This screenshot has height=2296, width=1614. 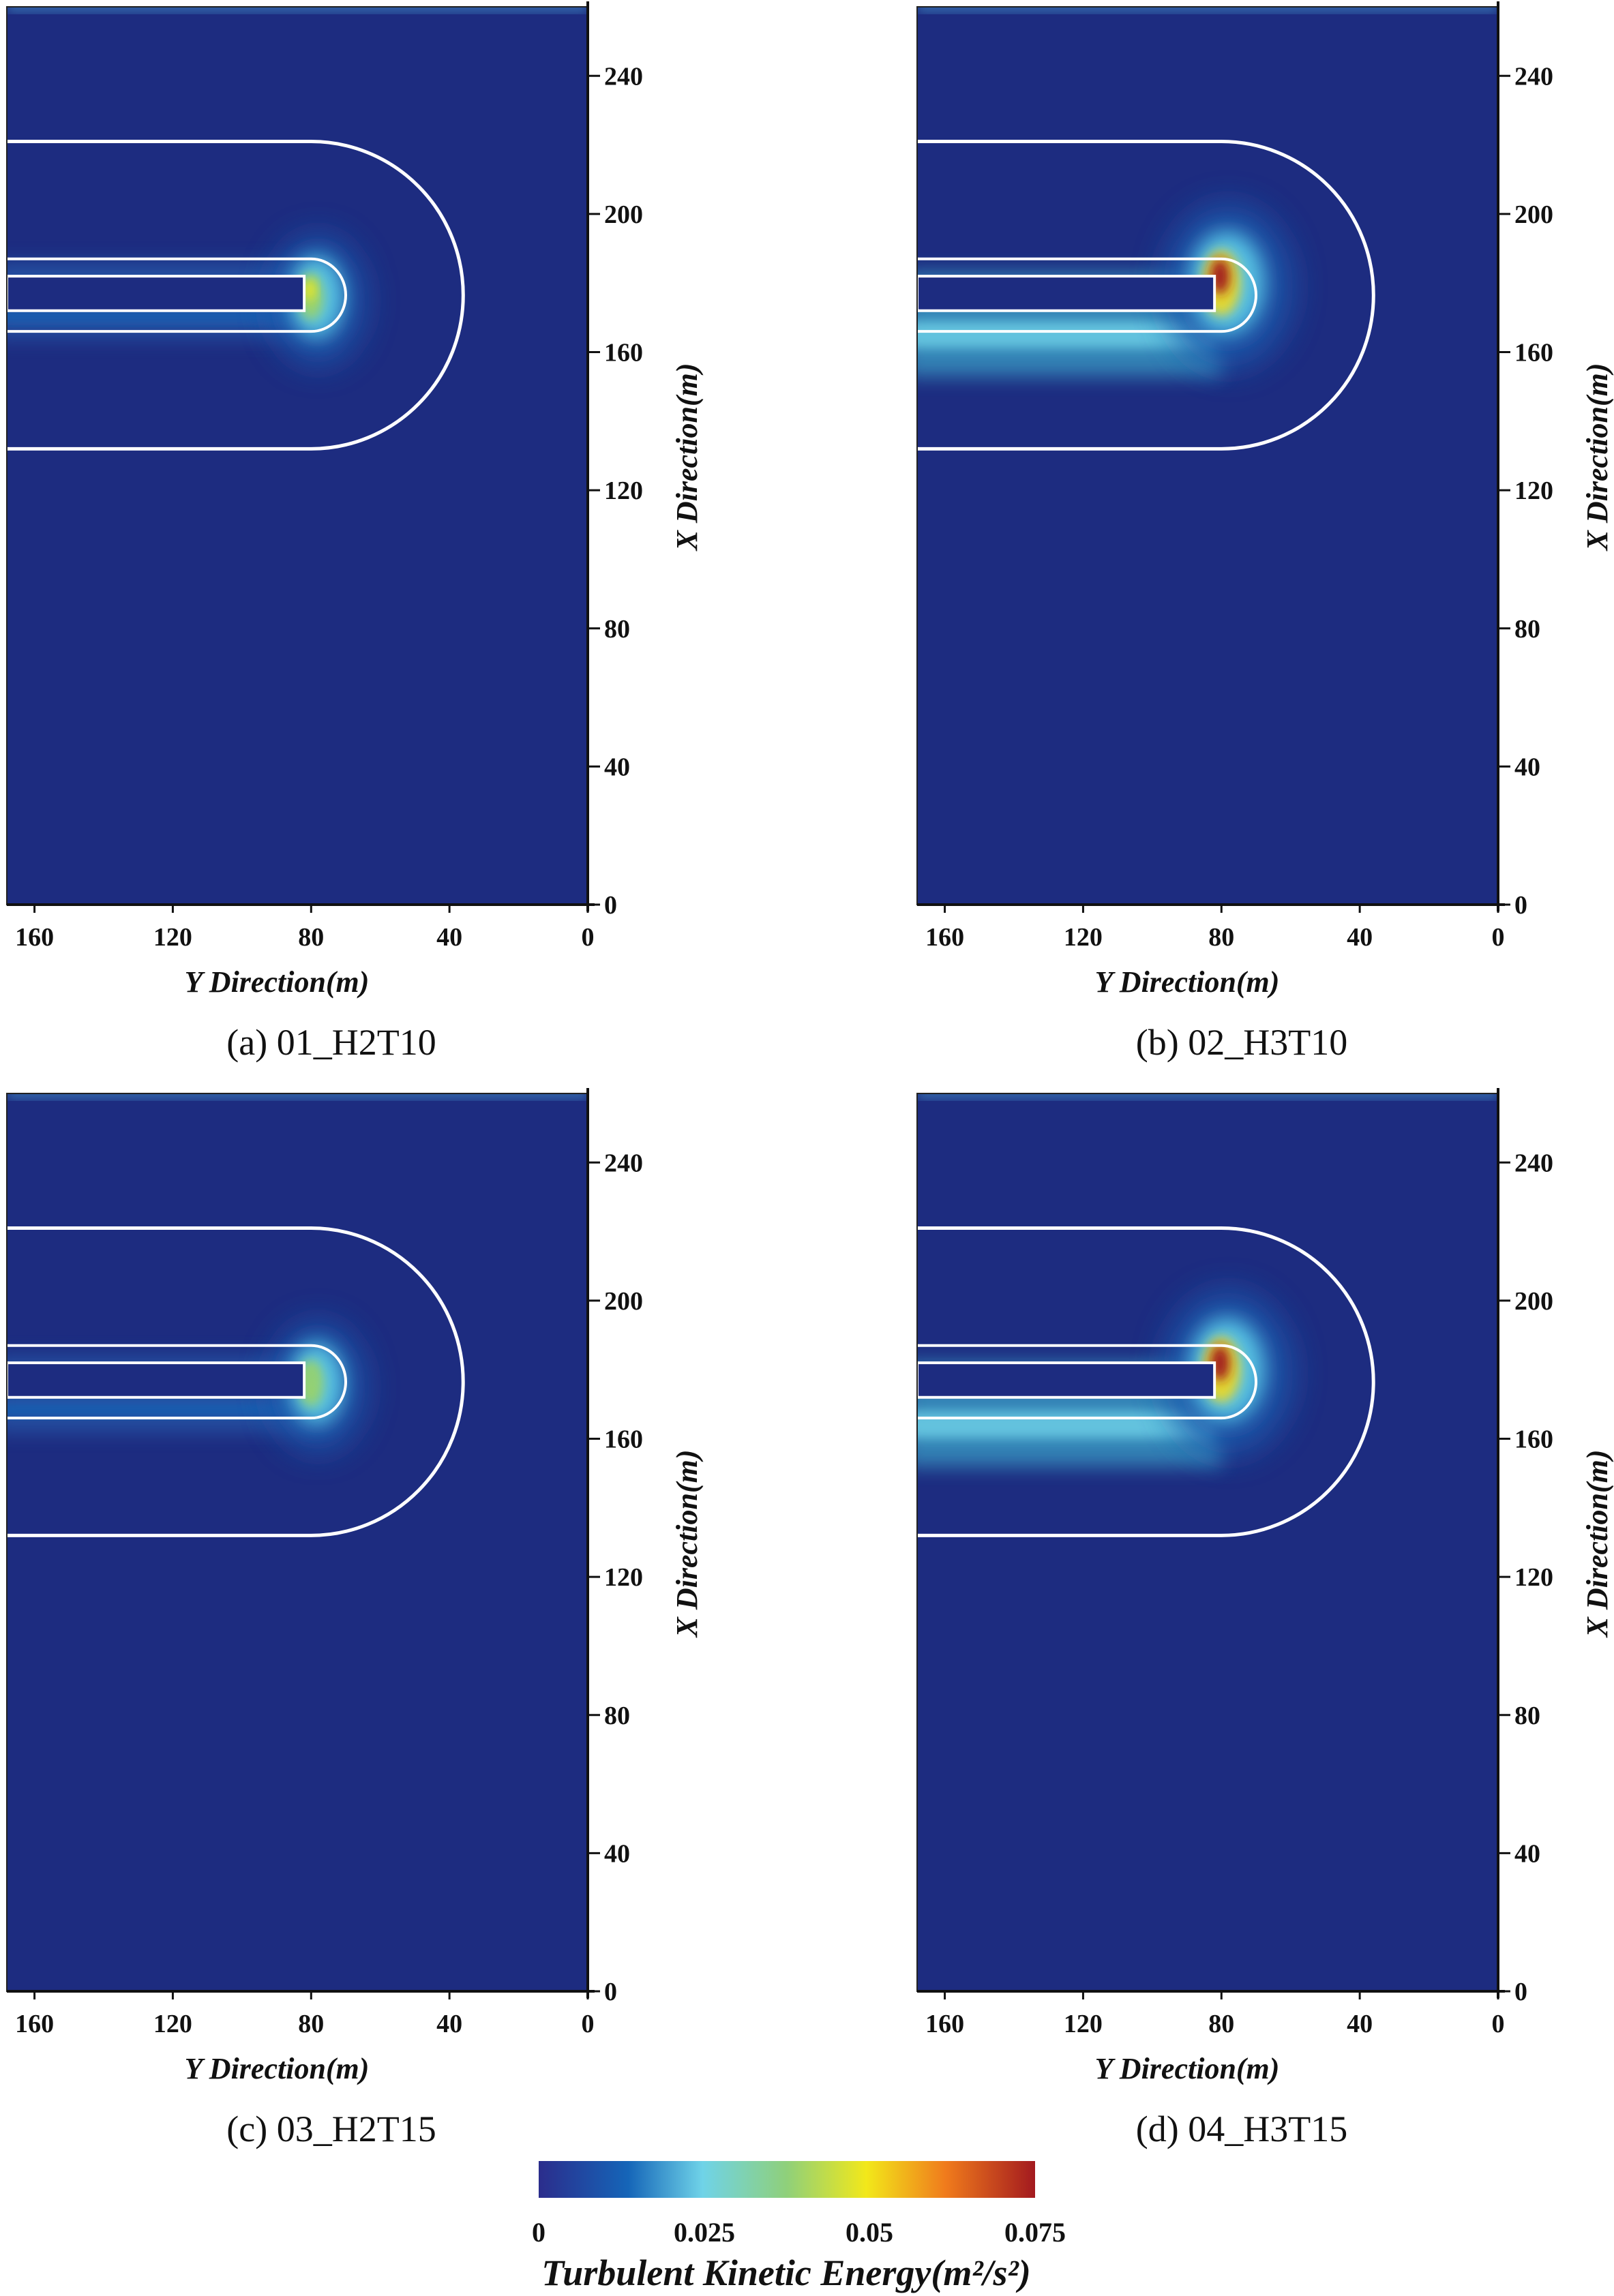 I want to click on colorbar-tick-3: 0.075, so click(x=1035, y=2232).